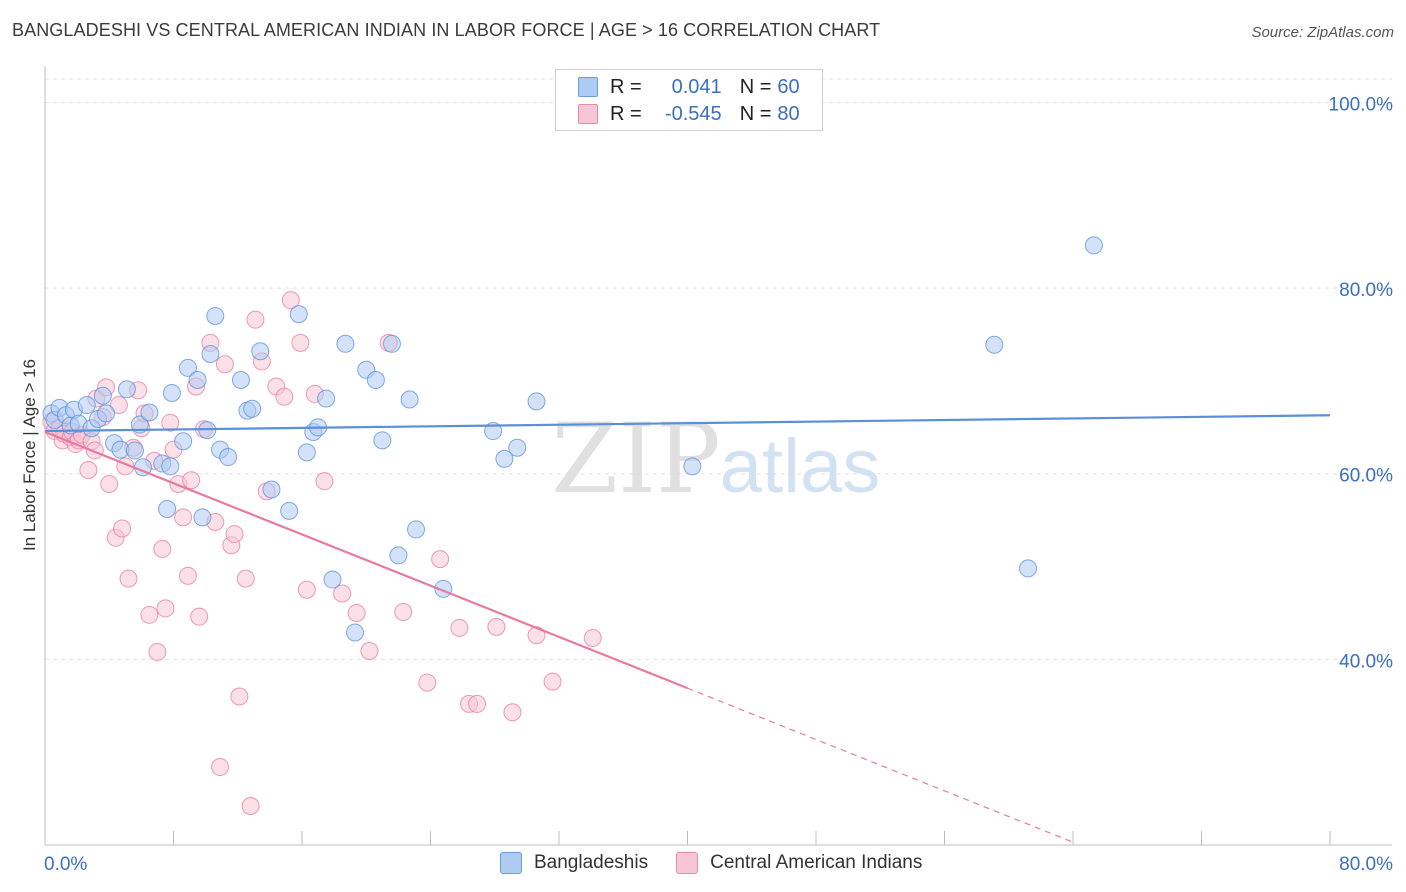 This screenshot has height=892, width=1406. Describe the element at coordinates (816, 862) in the screenshot. I see `legend-label-central-american-indians: Central American Indians` at that location.